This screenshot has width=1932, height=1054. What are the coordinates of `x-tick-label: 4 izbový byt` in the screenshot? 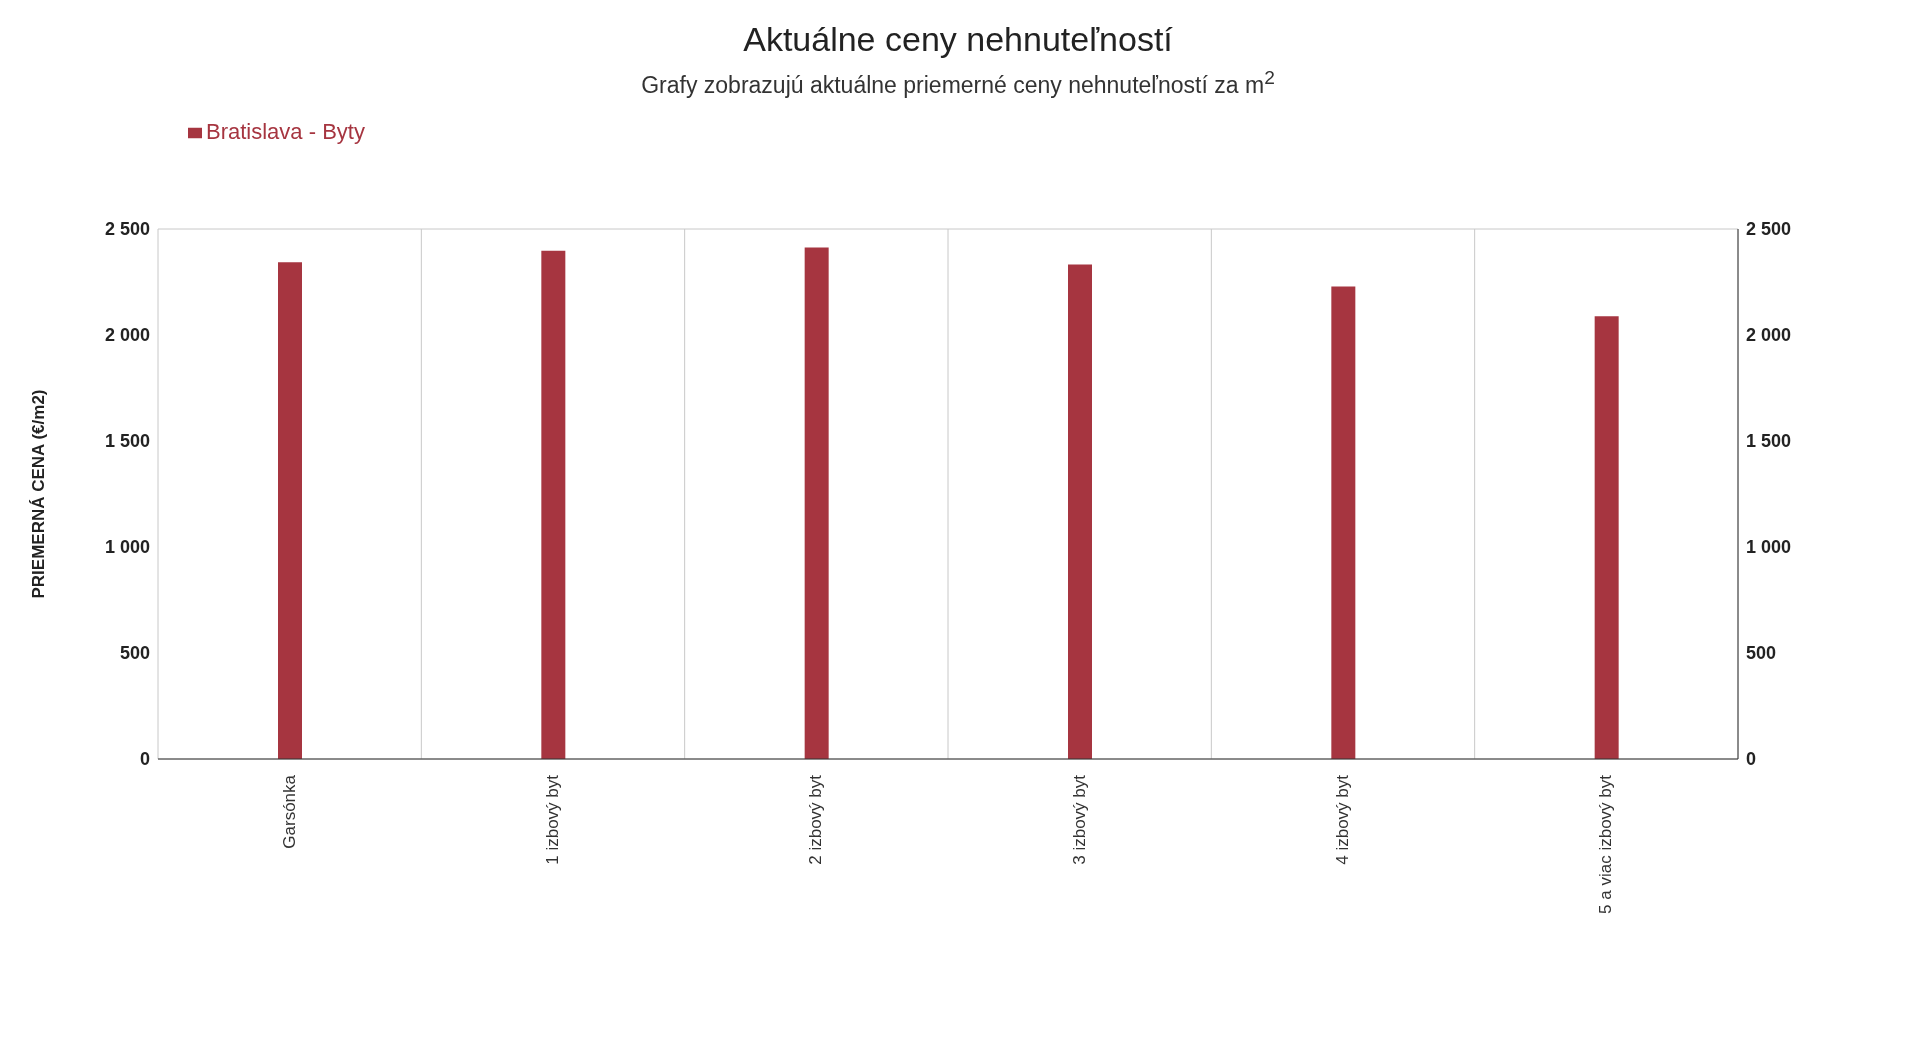 It's located at (1342, 819).